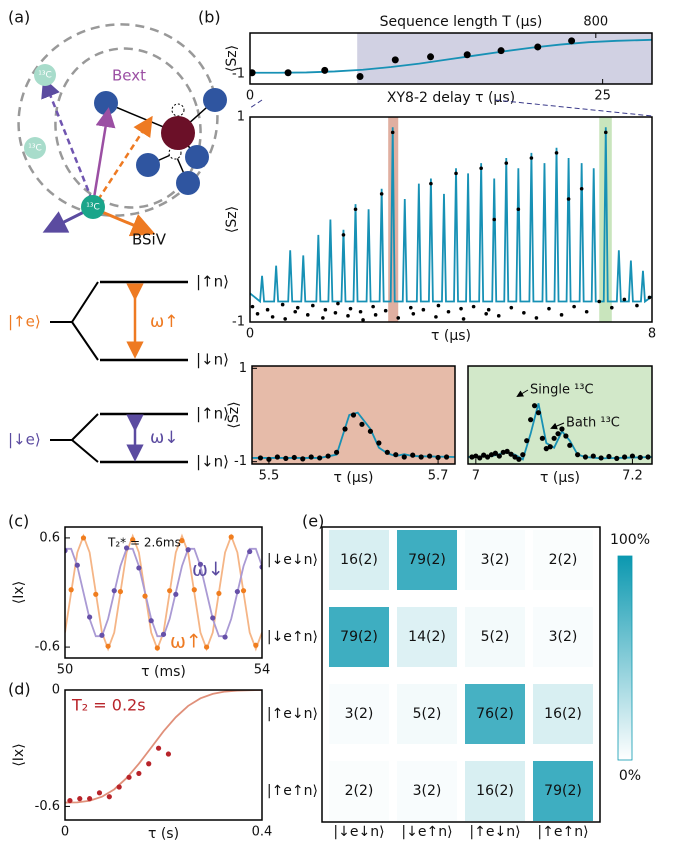  Describe the element at coordinates (163, 672) in the screenshot. I see `x-axis-label: τ (ms)` at that location.